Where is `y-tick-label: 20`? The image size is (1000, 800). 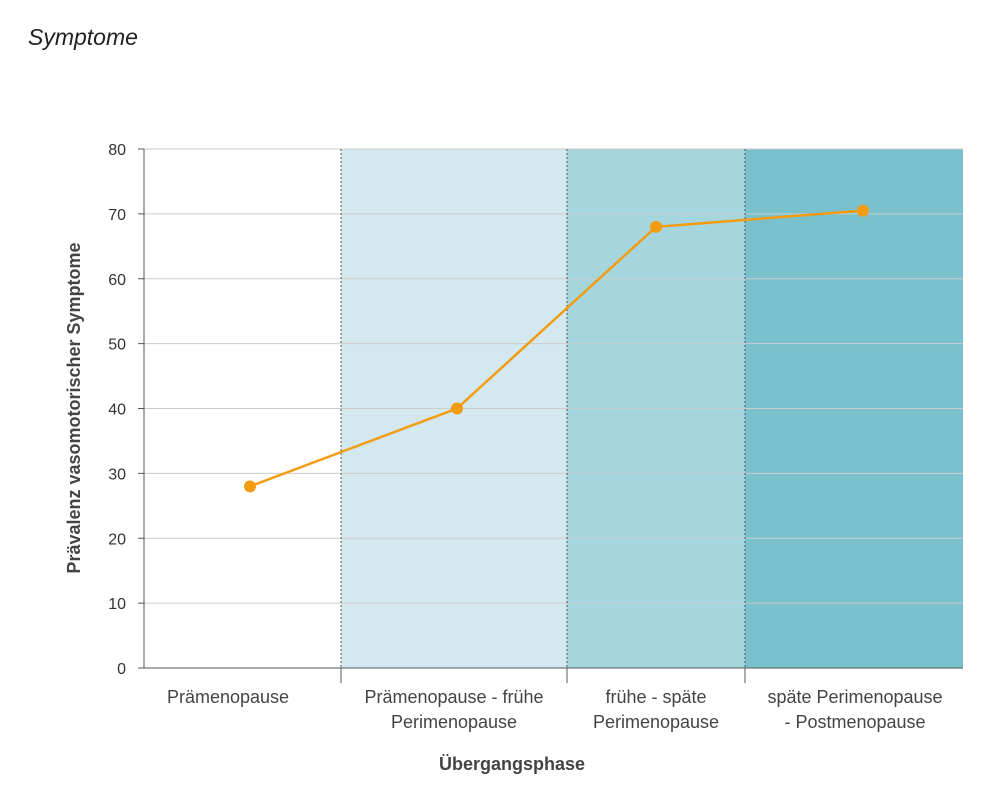
y-tick-label: 20 is located at coordinates (117, 539).